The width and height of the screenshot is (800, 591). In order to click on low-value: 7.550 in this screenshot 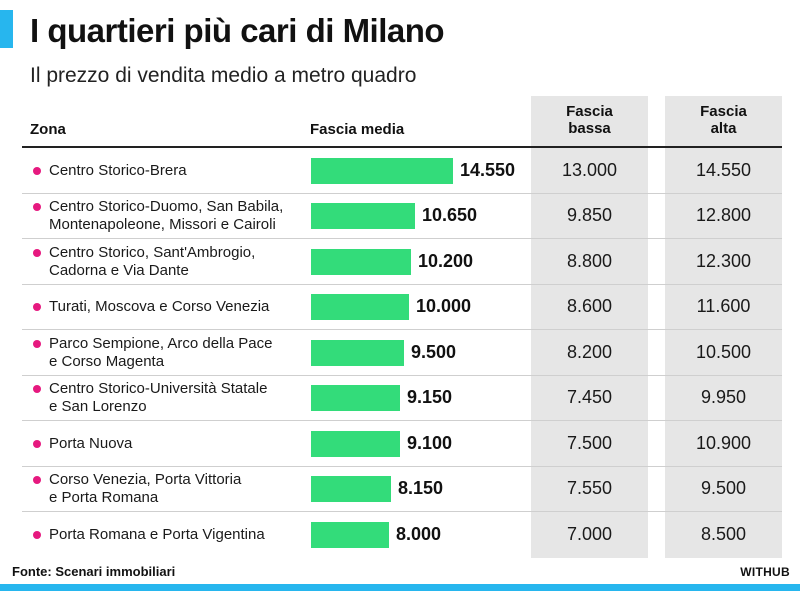, I will do `click(589, 487)`.